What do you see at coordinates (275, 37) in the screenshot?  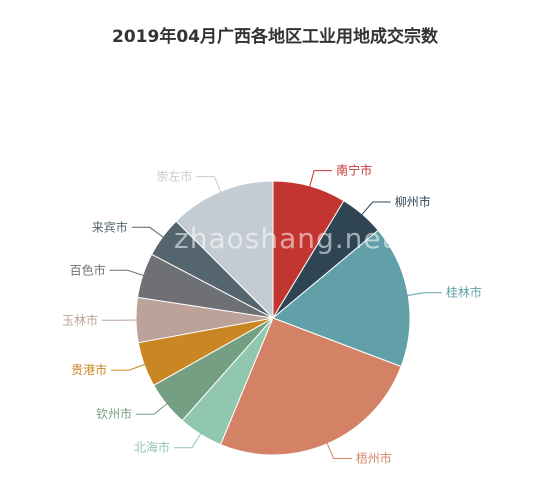 I see `chart-title: 2019年04月广西各地区工业用地成交宗数` at bounding box center [275, 37].